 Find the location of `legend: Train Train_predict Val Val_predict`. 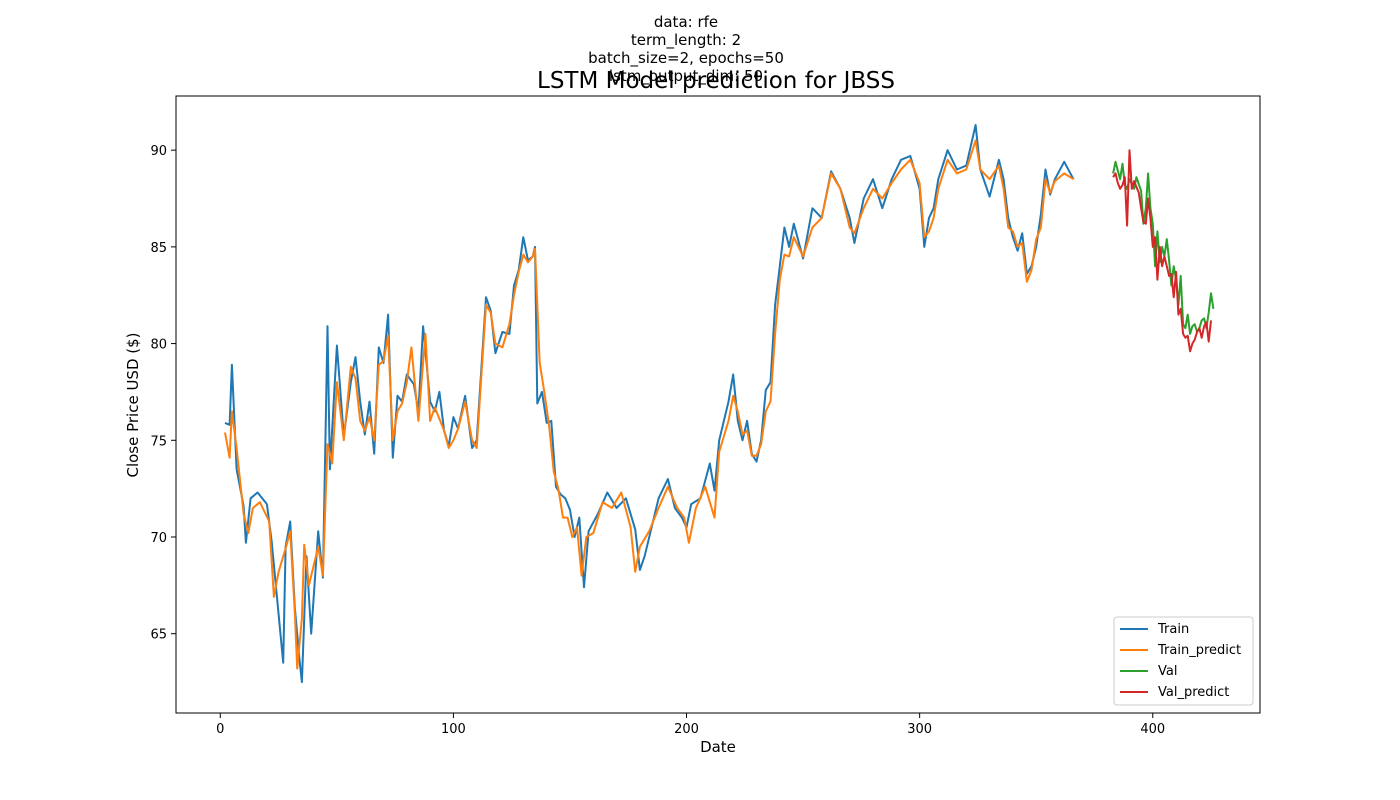

legend: Train Train_predict Val Val_predict is located at coordinates (1183, 661).